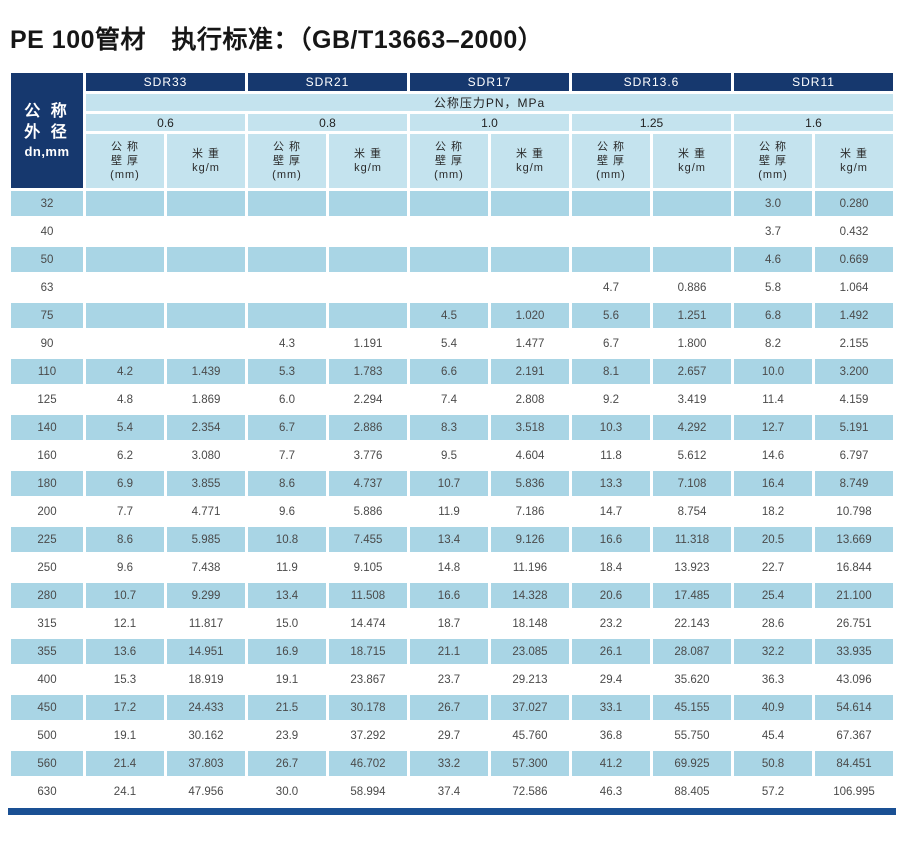 Image resolution: width=904 pixels, height=843 pixels. Describe the element at coordinates (652, 122) in the screenshot. I see `pn-1-25: 1.25` at that location.